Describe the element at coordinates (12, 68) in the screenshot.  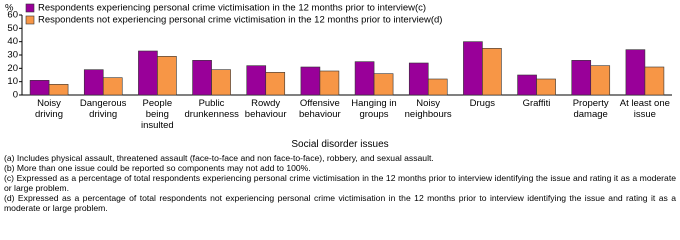
I see `y-tick-label: 20` at that location.